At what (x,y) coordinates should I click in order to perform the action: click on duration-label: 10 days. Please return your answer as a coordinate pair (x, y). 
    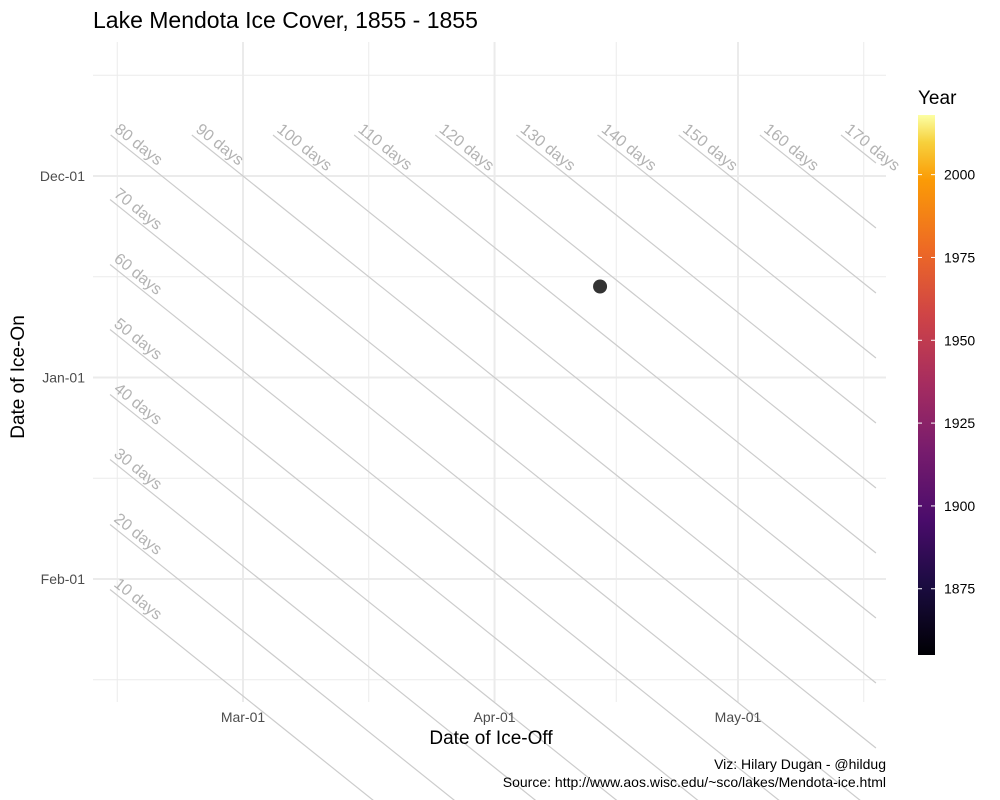
    Looking at the image, I should click on (138, 599).